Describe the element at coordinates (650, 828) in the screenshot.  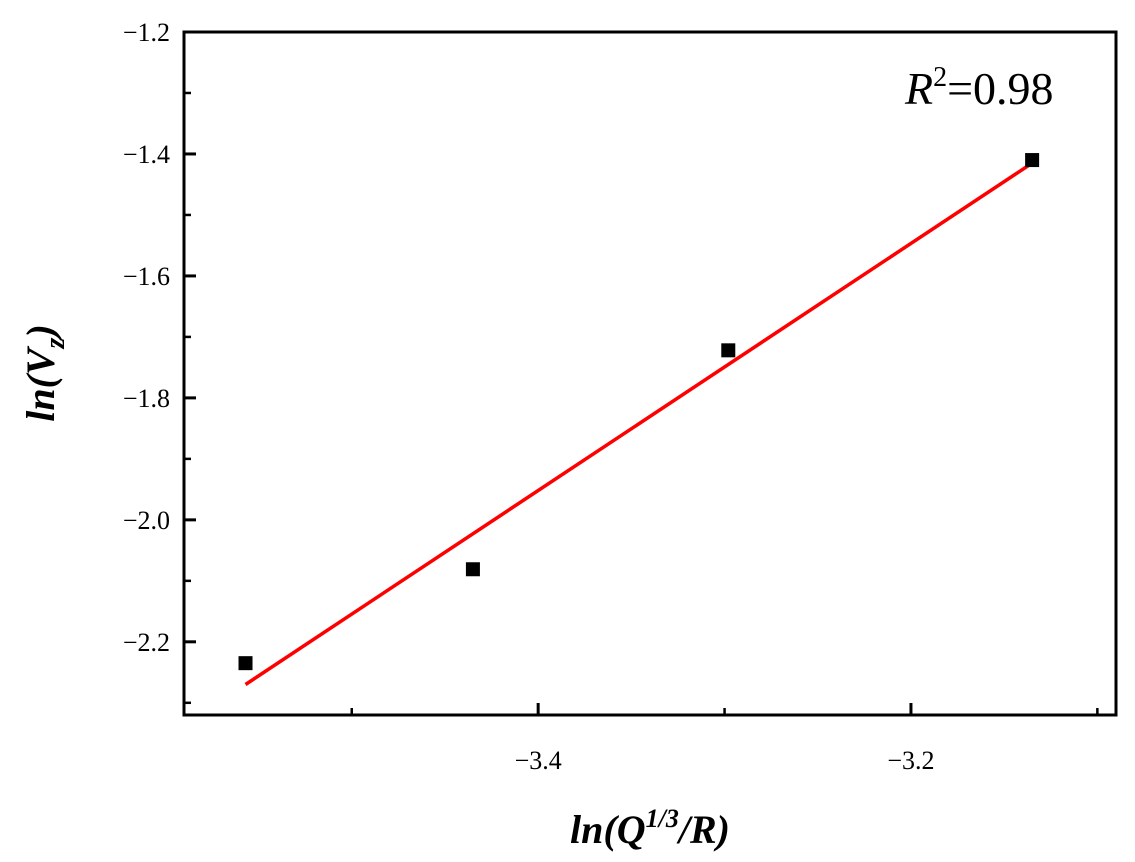
I see `x-axis-title: ln(Q1/3/R)` at that location.